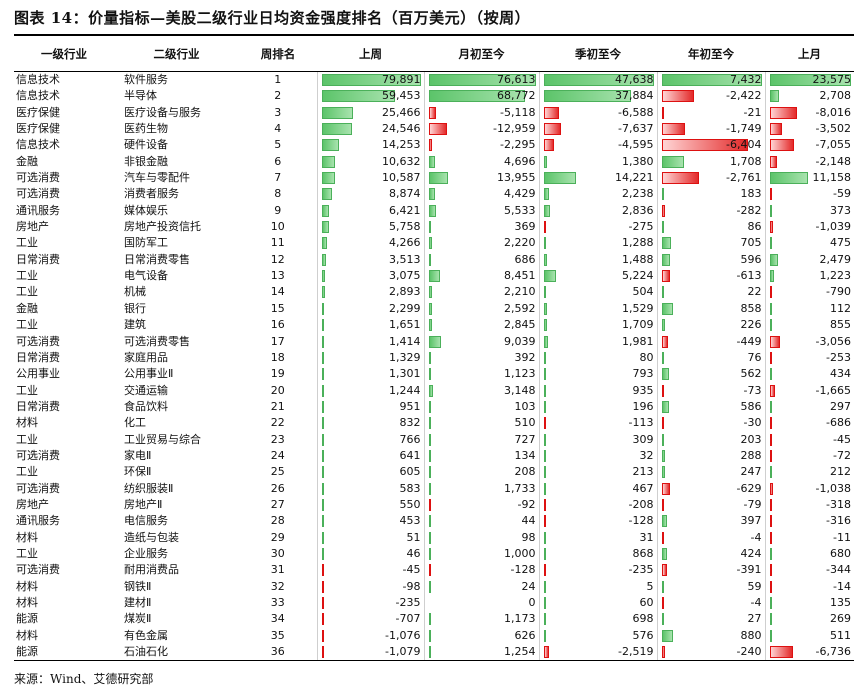 Image resolution: width=865 pixels, height=694 pixels. I want to click on table-row: 房地产 房地产Ⅱ 27 550 -92 -208 -79 -318, so click(434, 505).